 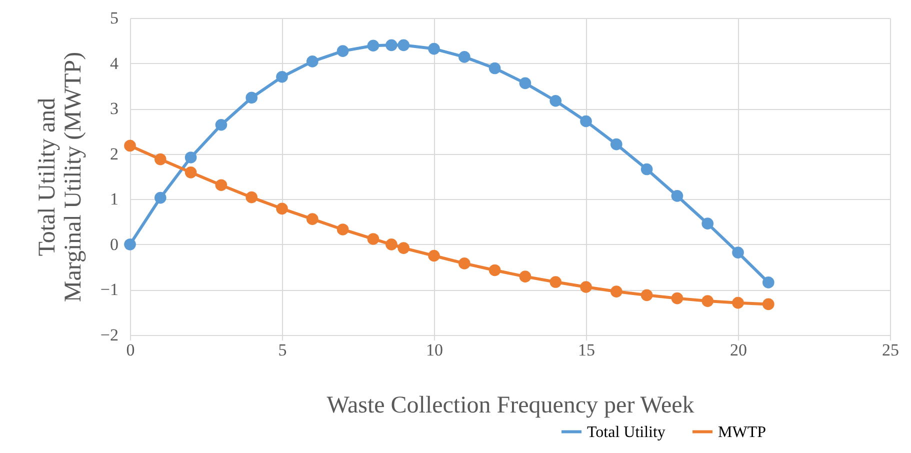 What do you see at coordinates (738, 350) in the screenshot?
I see `x-tick-label: 20` at bounding box center [738, 350].